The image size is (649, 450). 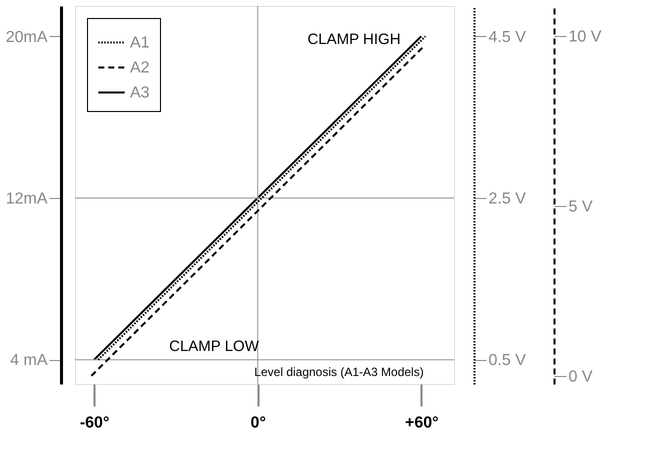 What do you see at coordinates (507, 199) in the screenshot?
I see `y2-tick-label: 2.5 V` at bounding box center [507, 199].